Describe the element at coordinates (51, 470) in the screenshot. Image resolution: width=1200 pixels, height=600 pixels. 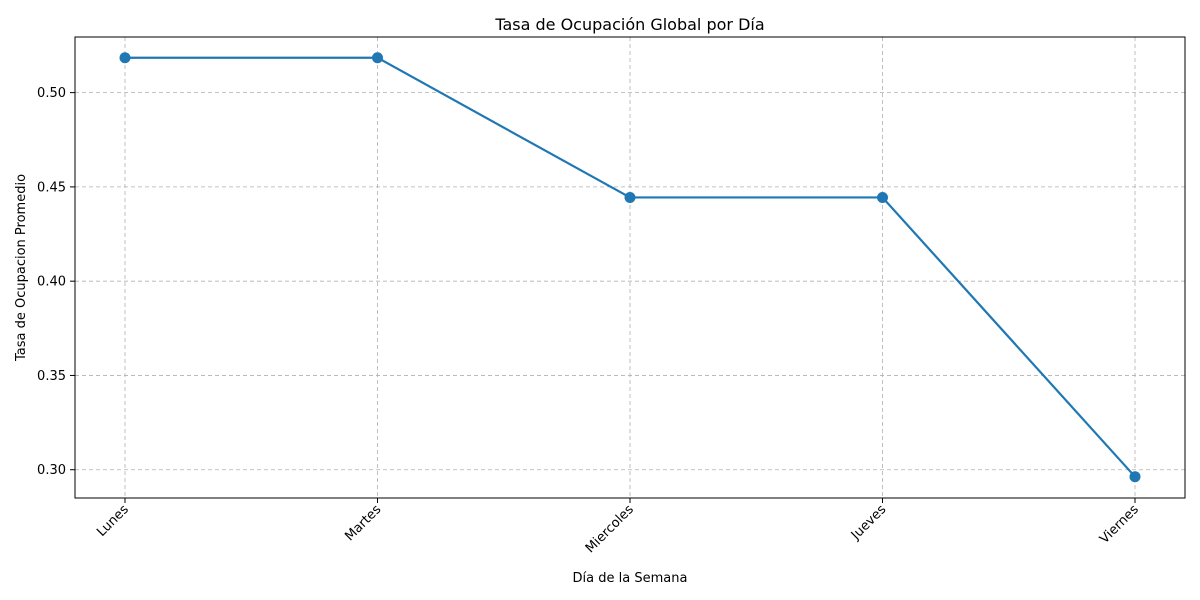
I see `y-tick-label: 0.30` at that location.